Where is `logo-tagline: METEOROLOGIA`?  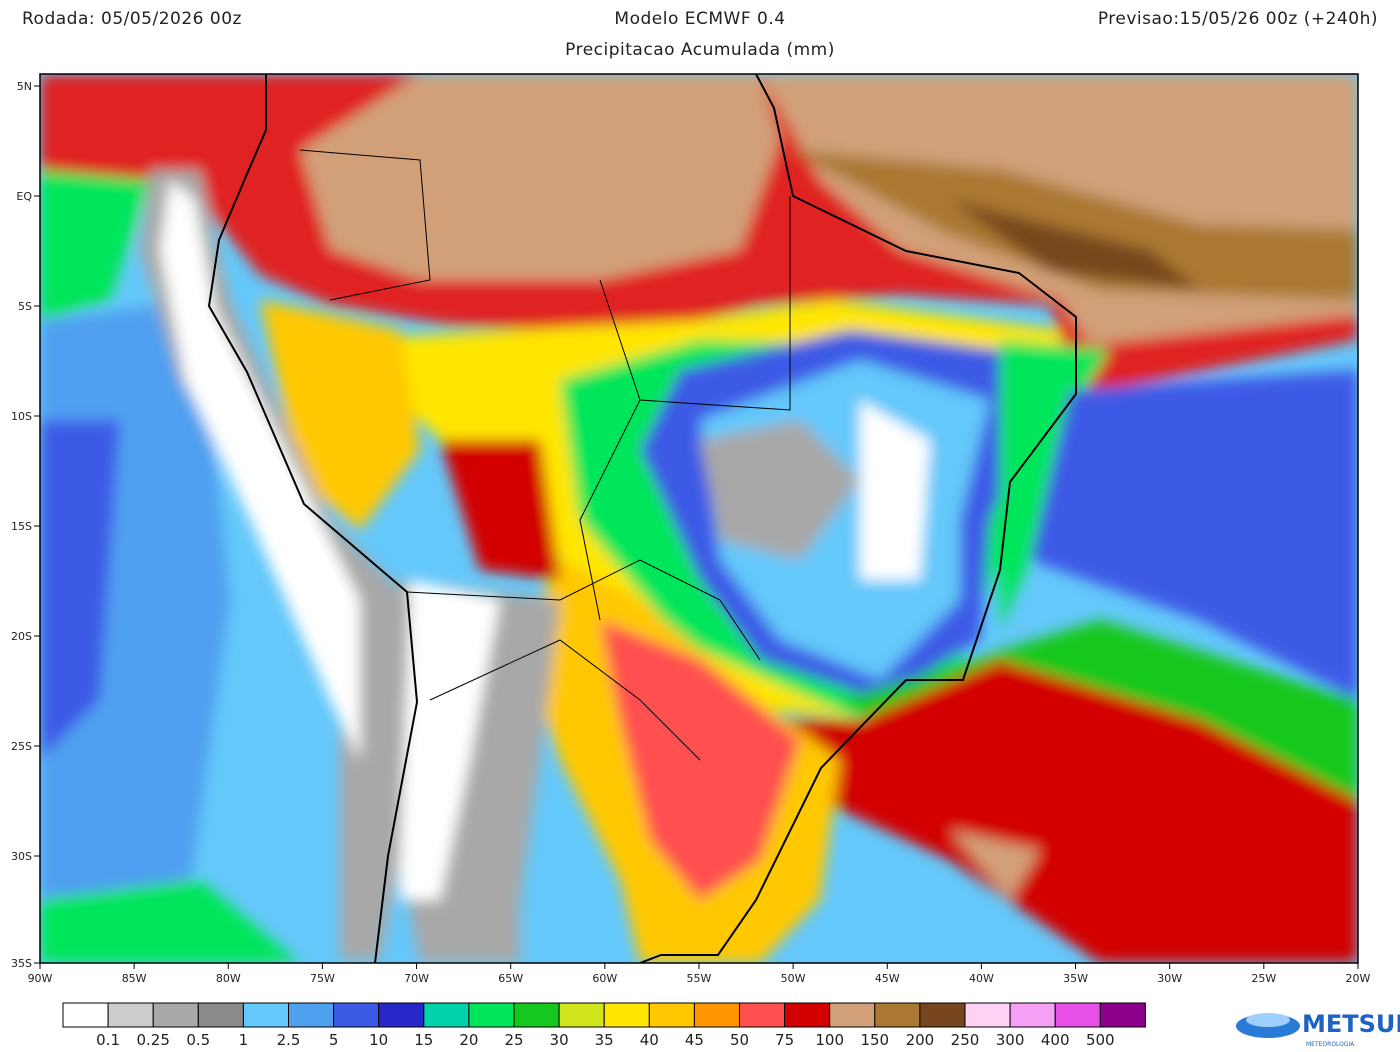
logo-tagline: METEOROLOGIA is located at coordinates (1330, 1044).